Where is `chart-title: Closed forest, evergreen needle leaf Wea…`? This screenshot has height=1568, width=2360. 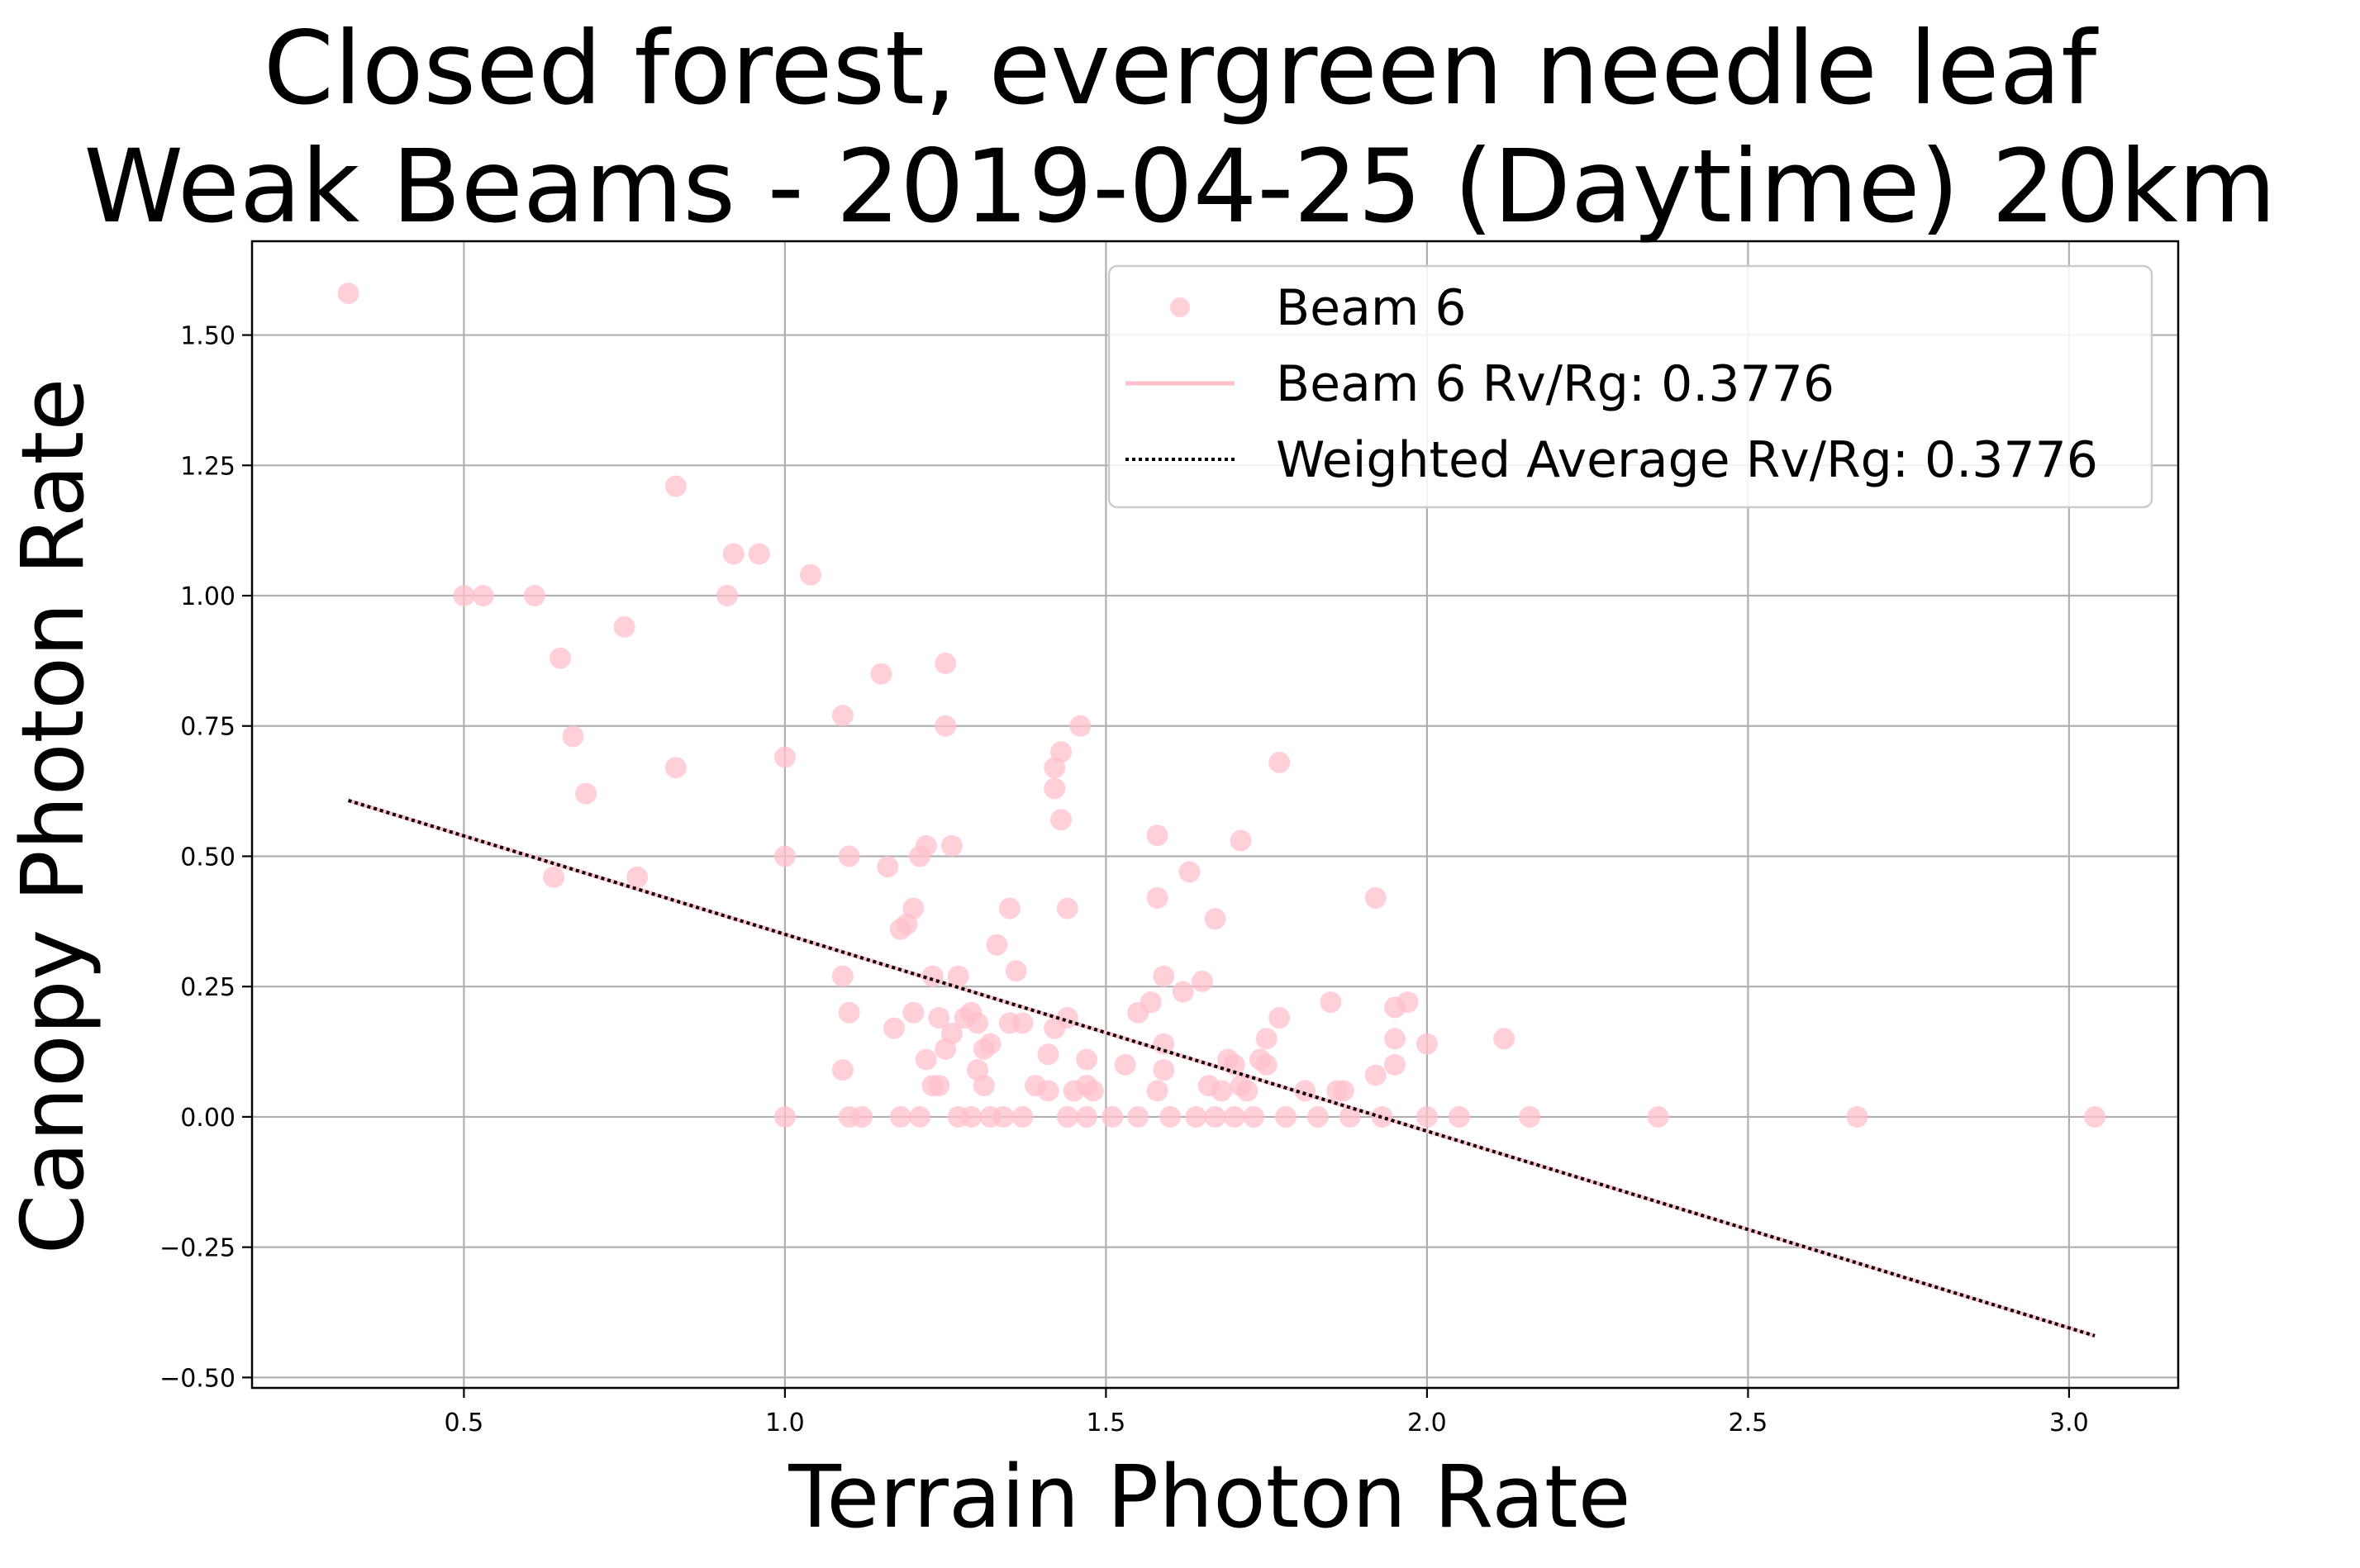 chart-title: Closed forest, evergreen needle leaf Wea… is located at coordinates (1179, 127).